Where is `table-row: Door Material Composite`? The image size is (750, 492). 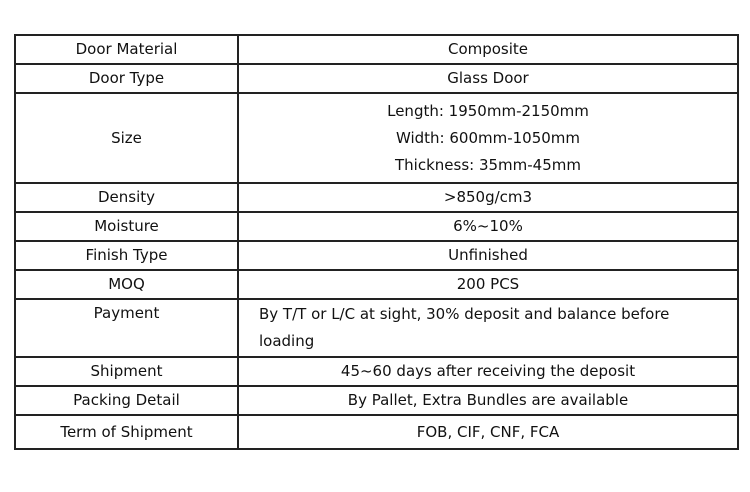 table-row: Door Material Composite is located at coordinates (376, 49).